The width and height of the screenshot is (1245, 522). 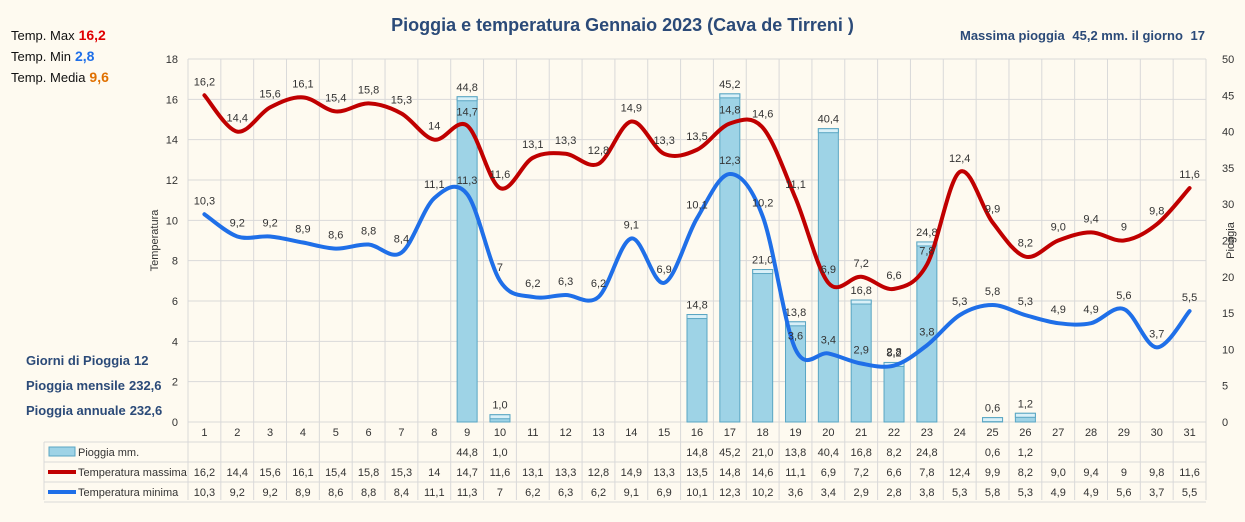 I want to click on max-rain-value: 45,2 mm. il giorno, so click(x=1127, y=35).